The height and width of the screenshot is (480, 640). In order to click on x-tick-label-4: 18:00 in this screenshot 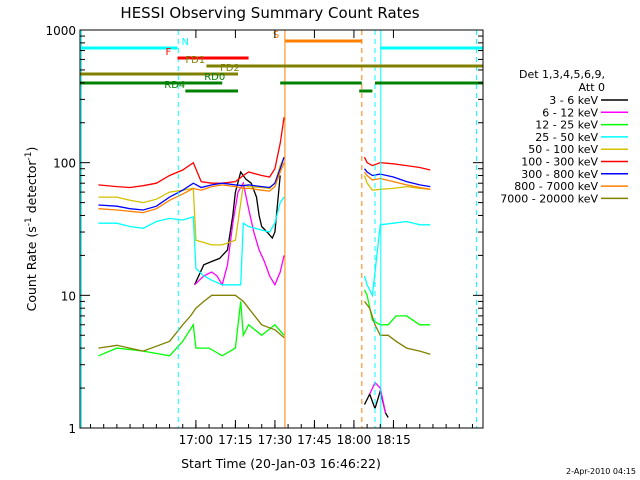, I will do `click(354, 440)`.